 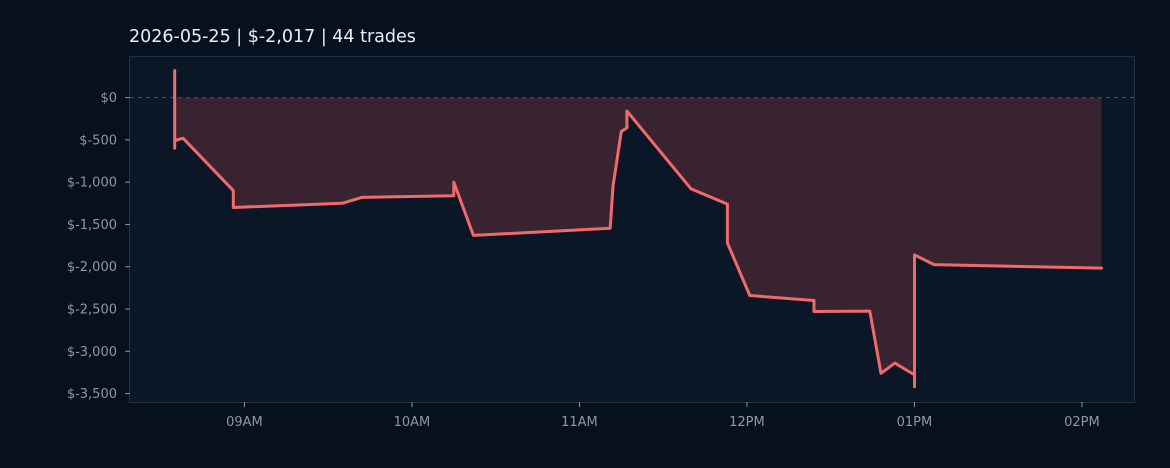 I want to click on y-tick-label: $-500, so click(x=98, y=140).